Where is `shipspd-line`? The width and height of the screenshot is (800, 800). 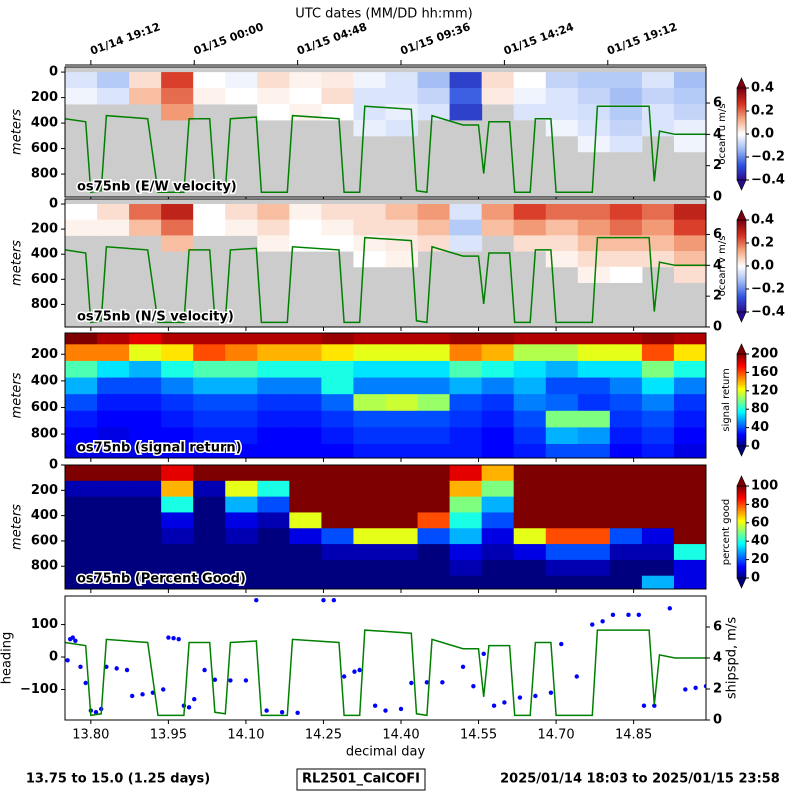 shipspd-line is located at coordinates (385, 149).